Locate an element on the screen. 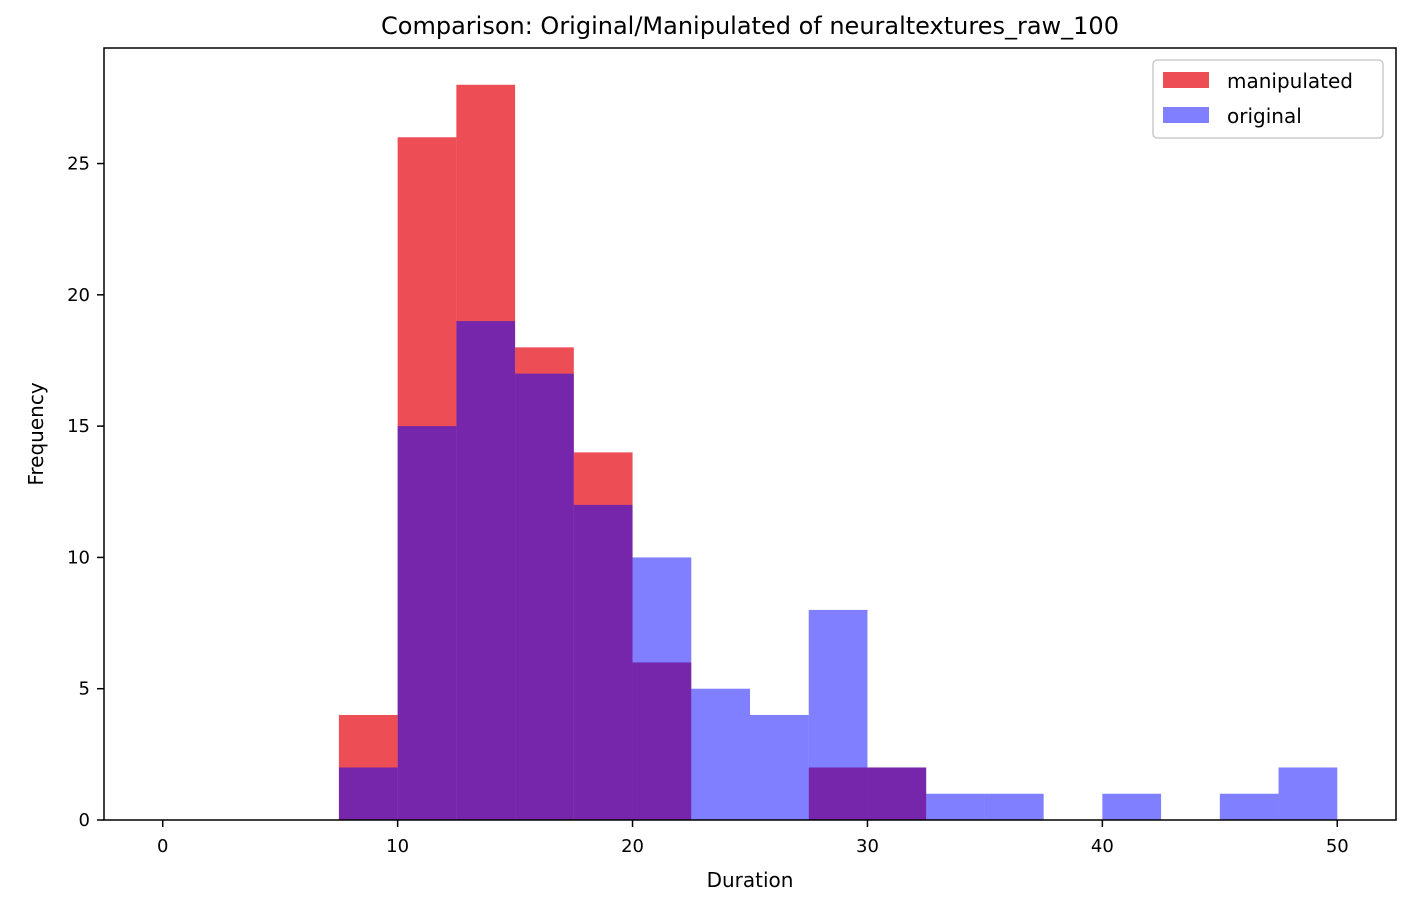 This screenshot has height=908, width=1418. legend-label-manipulated: manipulated is located at coordinates (1290, 81).